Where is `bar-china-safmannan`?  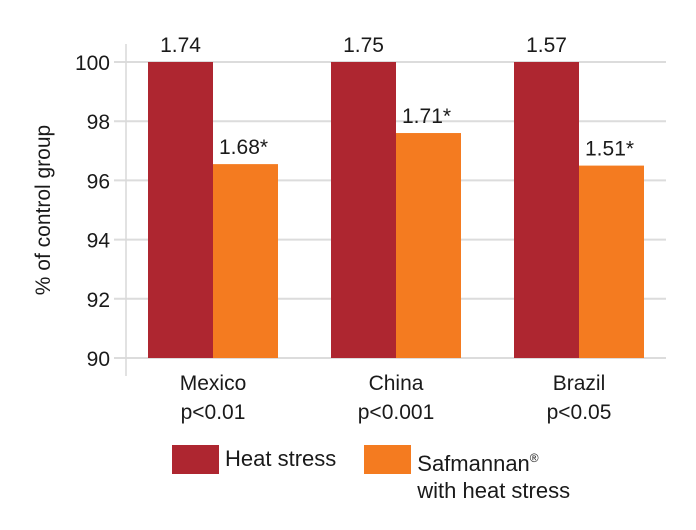 bar-china-safmannan is located at coordinates (428, 245).